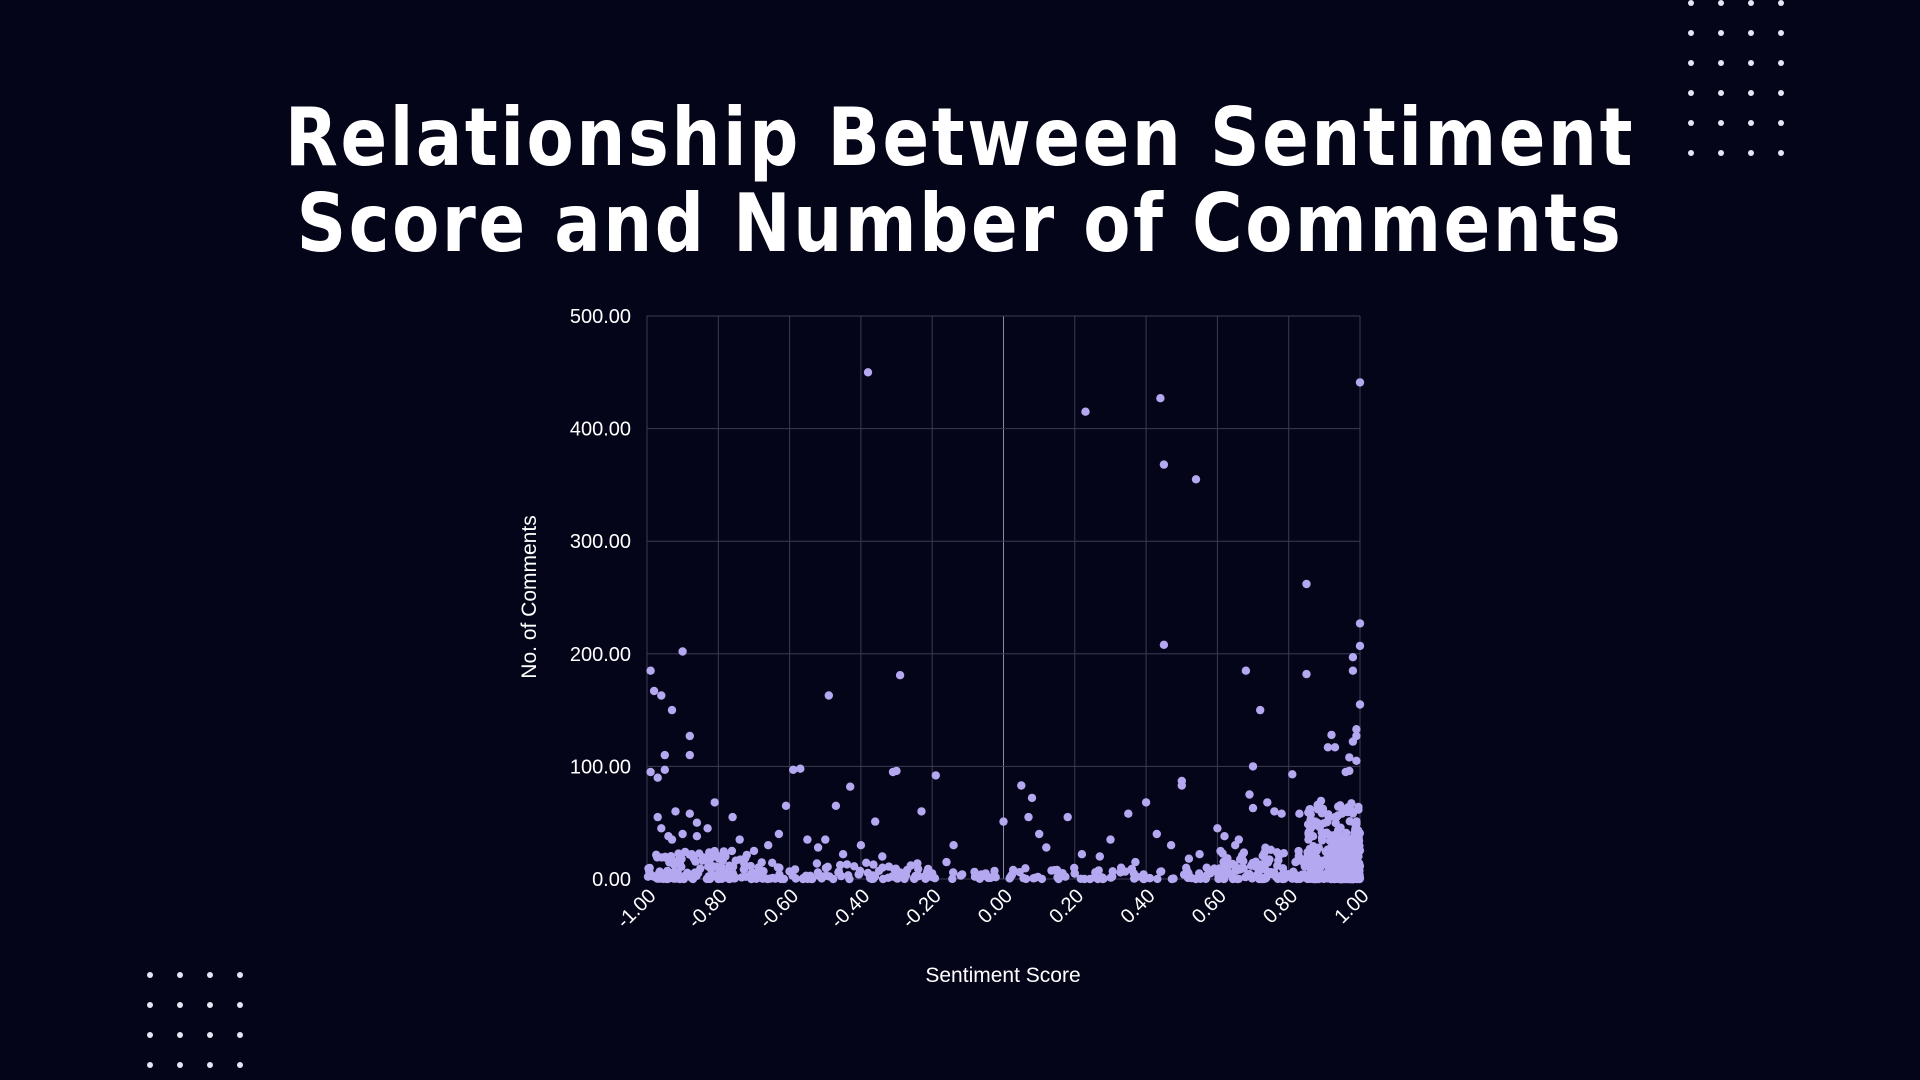 The height and width of the screenshot is (1080, 1920). I want to click on x-tick-label: 0.20, so click(1066, 906).